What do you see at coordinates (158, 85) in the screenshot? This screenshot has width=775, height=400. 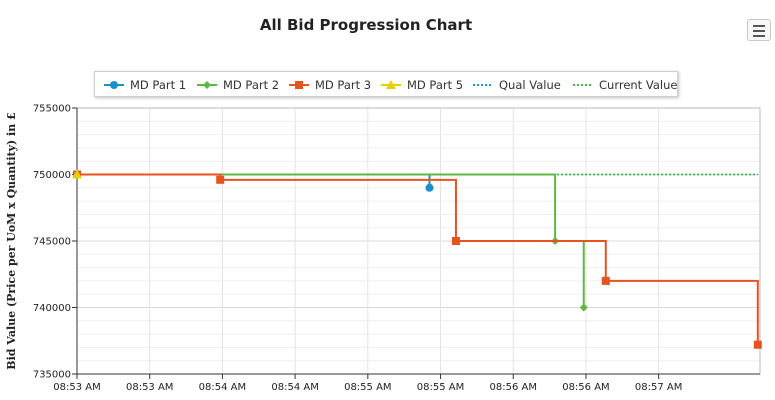 I see `legend-label: MD Part 1` at bounding box center [158, 85].